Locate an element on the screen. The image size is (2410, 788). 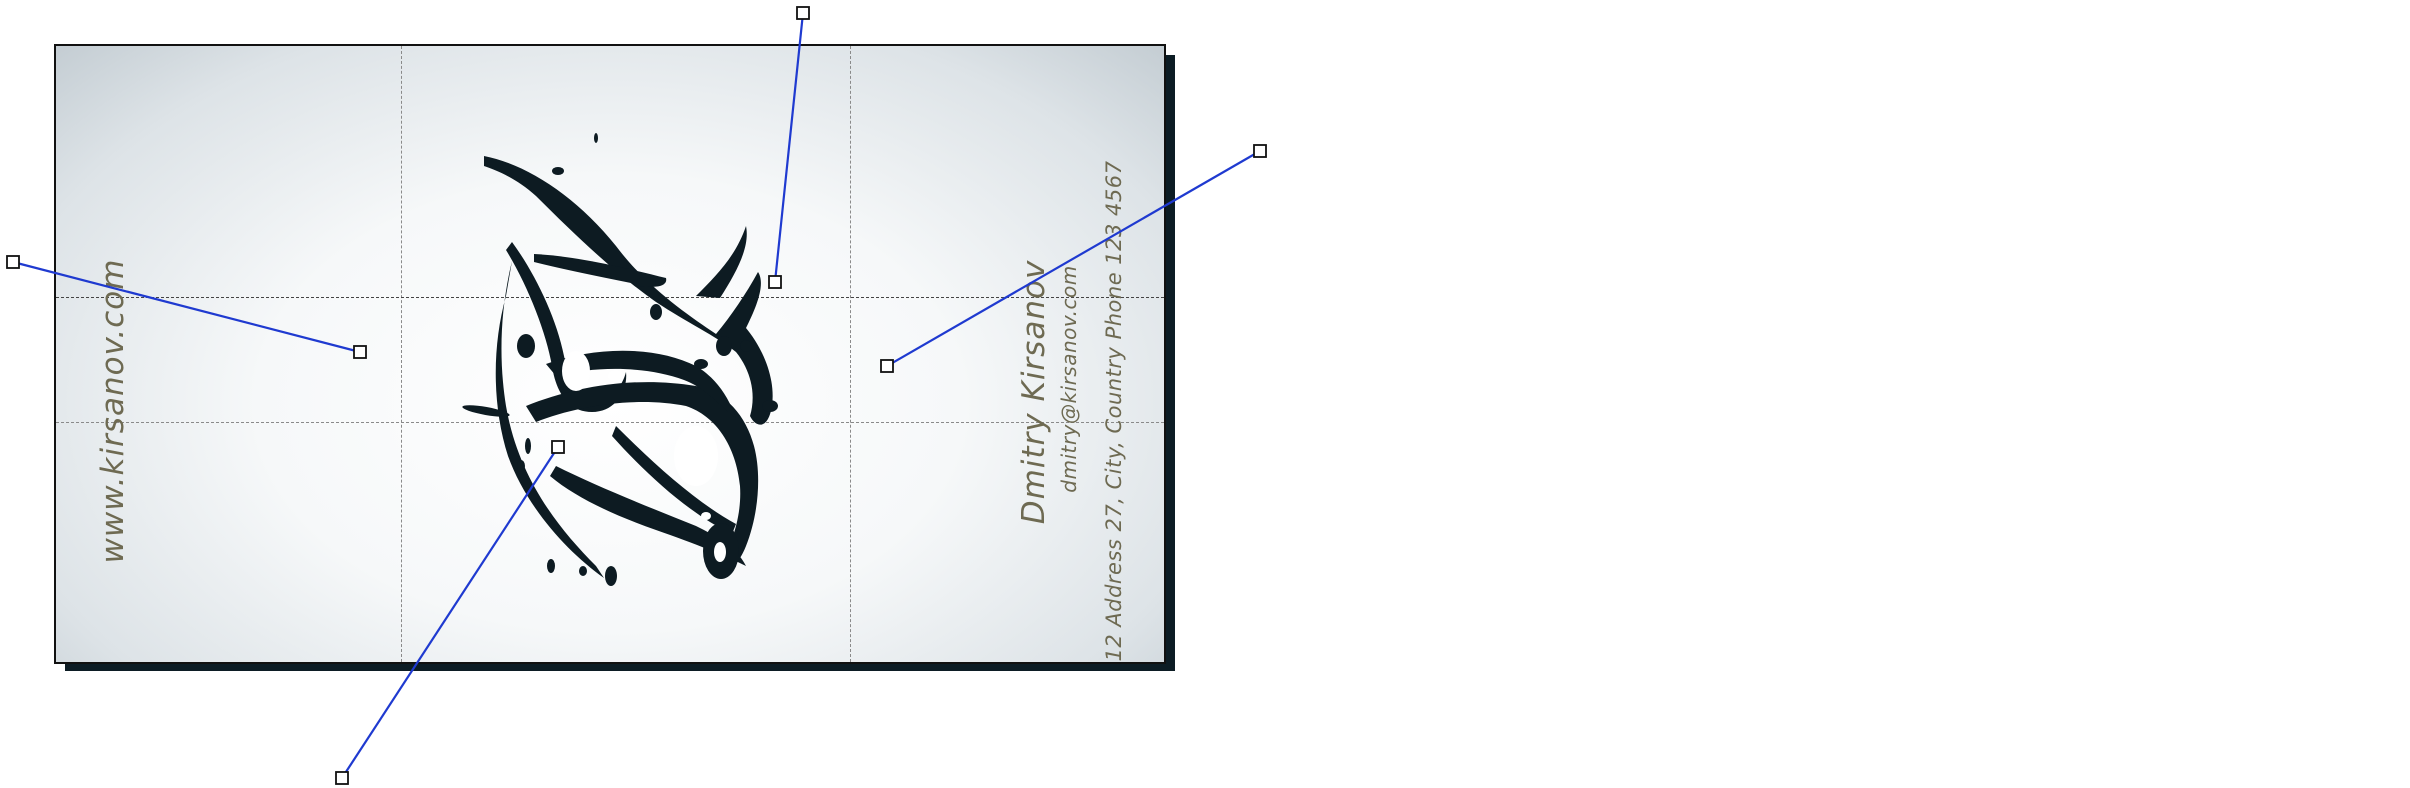
handle-line-right is located at coordinates (1073, 258).